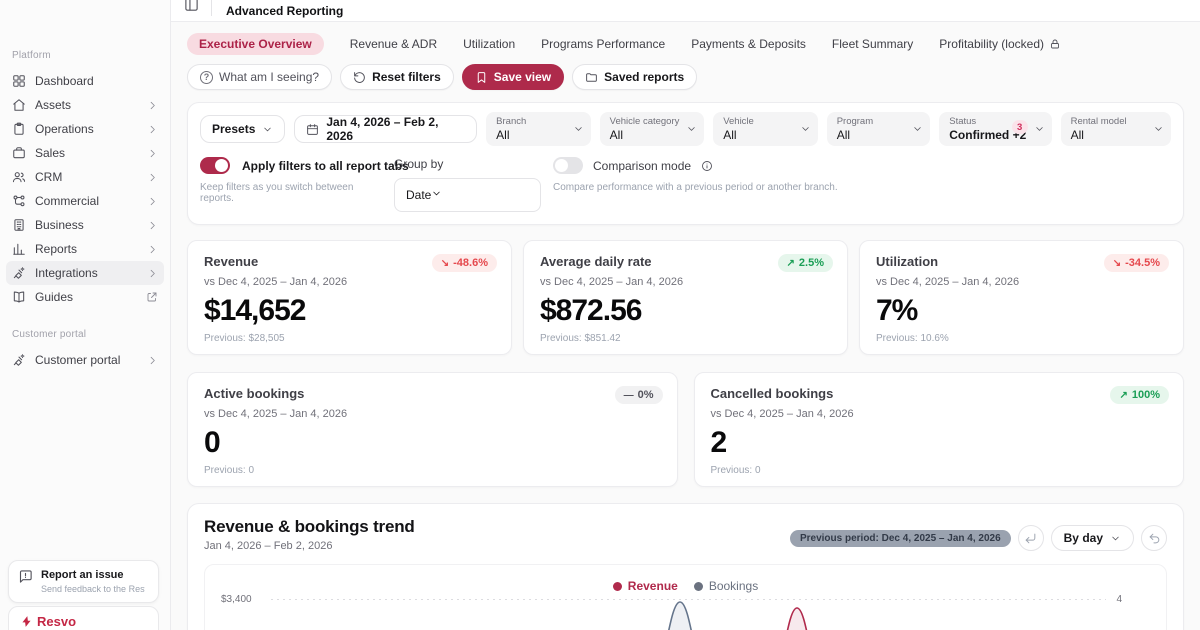 This screenshot has height=630, width=1200. Describe the element at coordinates (67, 201) in the screenshot. I see `sidebar-item-label: Commercial` at that location.